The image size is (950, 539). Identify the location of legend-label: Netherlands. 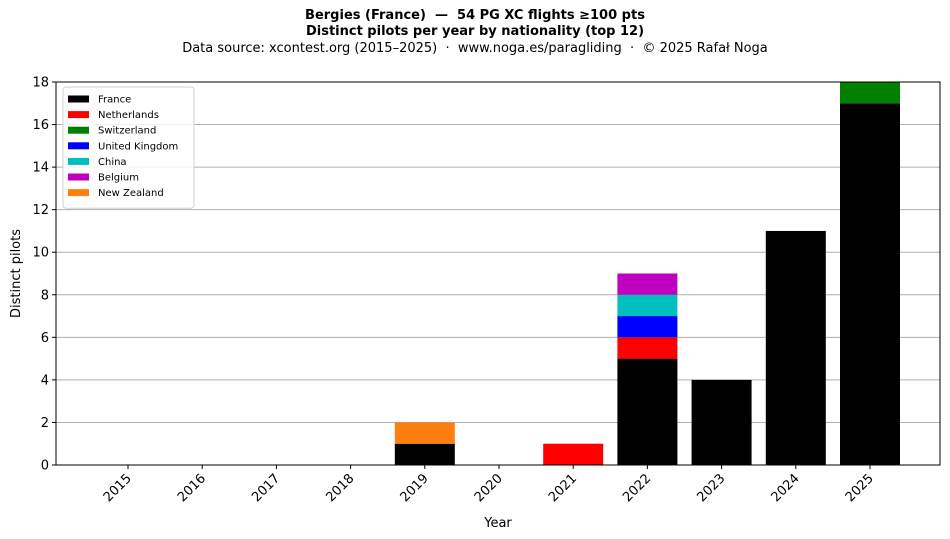
(128, 115).